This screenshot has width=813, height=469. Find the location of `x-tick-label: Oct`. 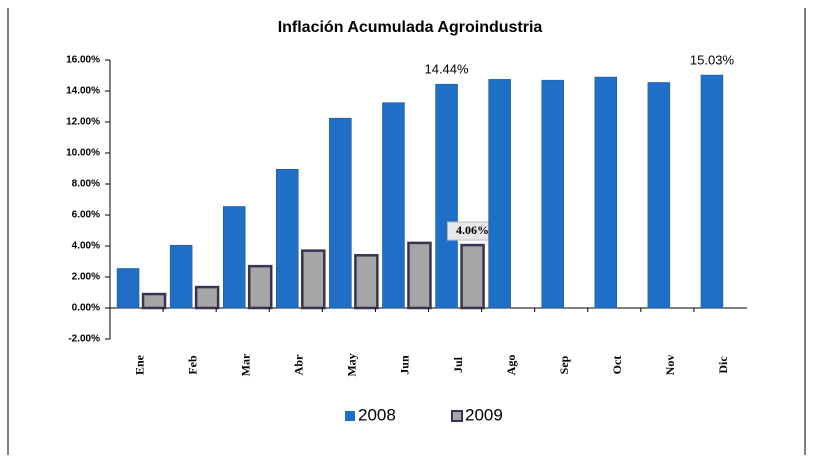

x-tick-label: Oct is located at coordinates (617, 365).